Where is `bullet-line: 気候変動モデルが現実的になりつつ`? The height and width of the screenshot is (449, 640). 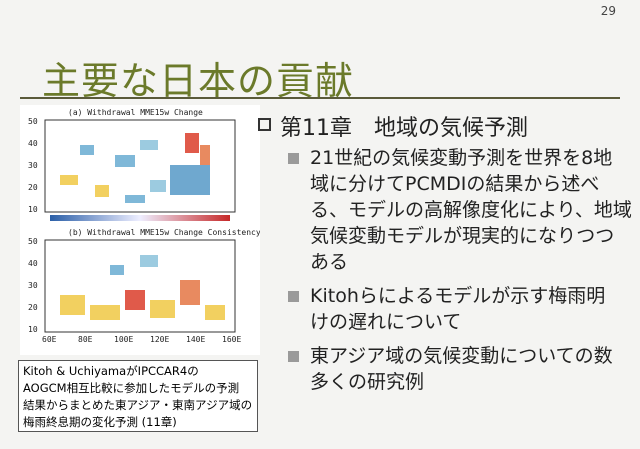
bullet-line: 気候変動モデルが現実的になりつつ is located at coordinates (462, 236).